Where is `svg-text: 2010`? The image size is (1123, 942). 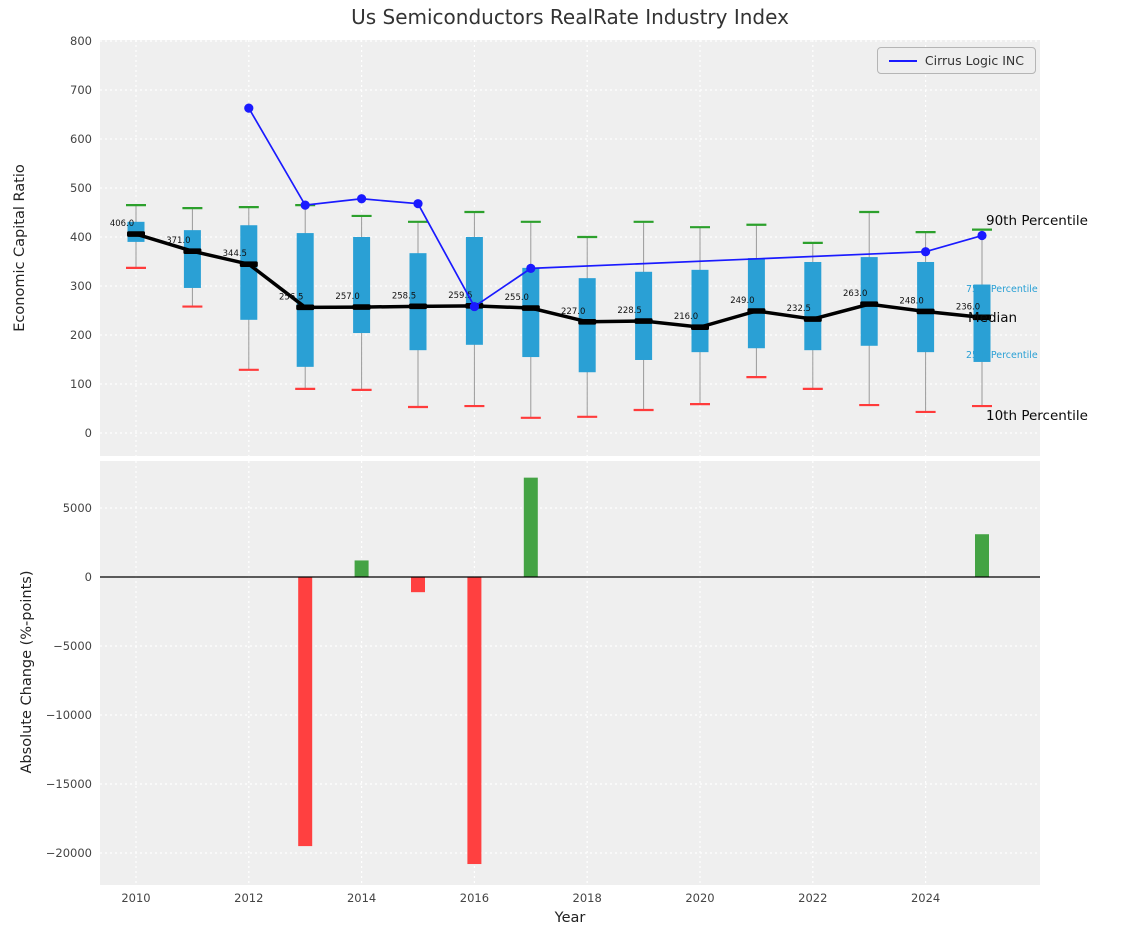
svg-text: 2010 is located at coordinates (135, 898).